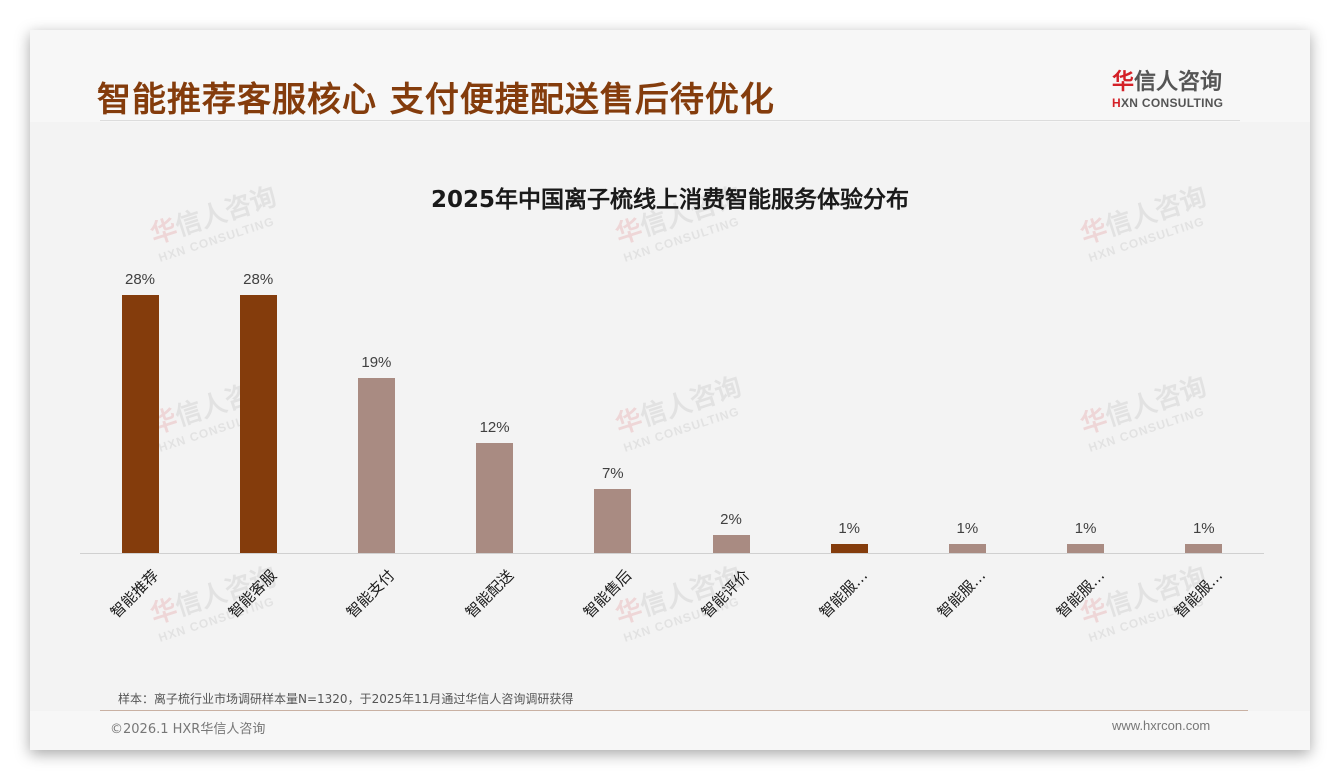 The width and height of the screenshot is (1340, 780). Describe the element at coordinates (1161, 725) in the screenshot. I see `website-link: www.hxrcon.com` at that location.